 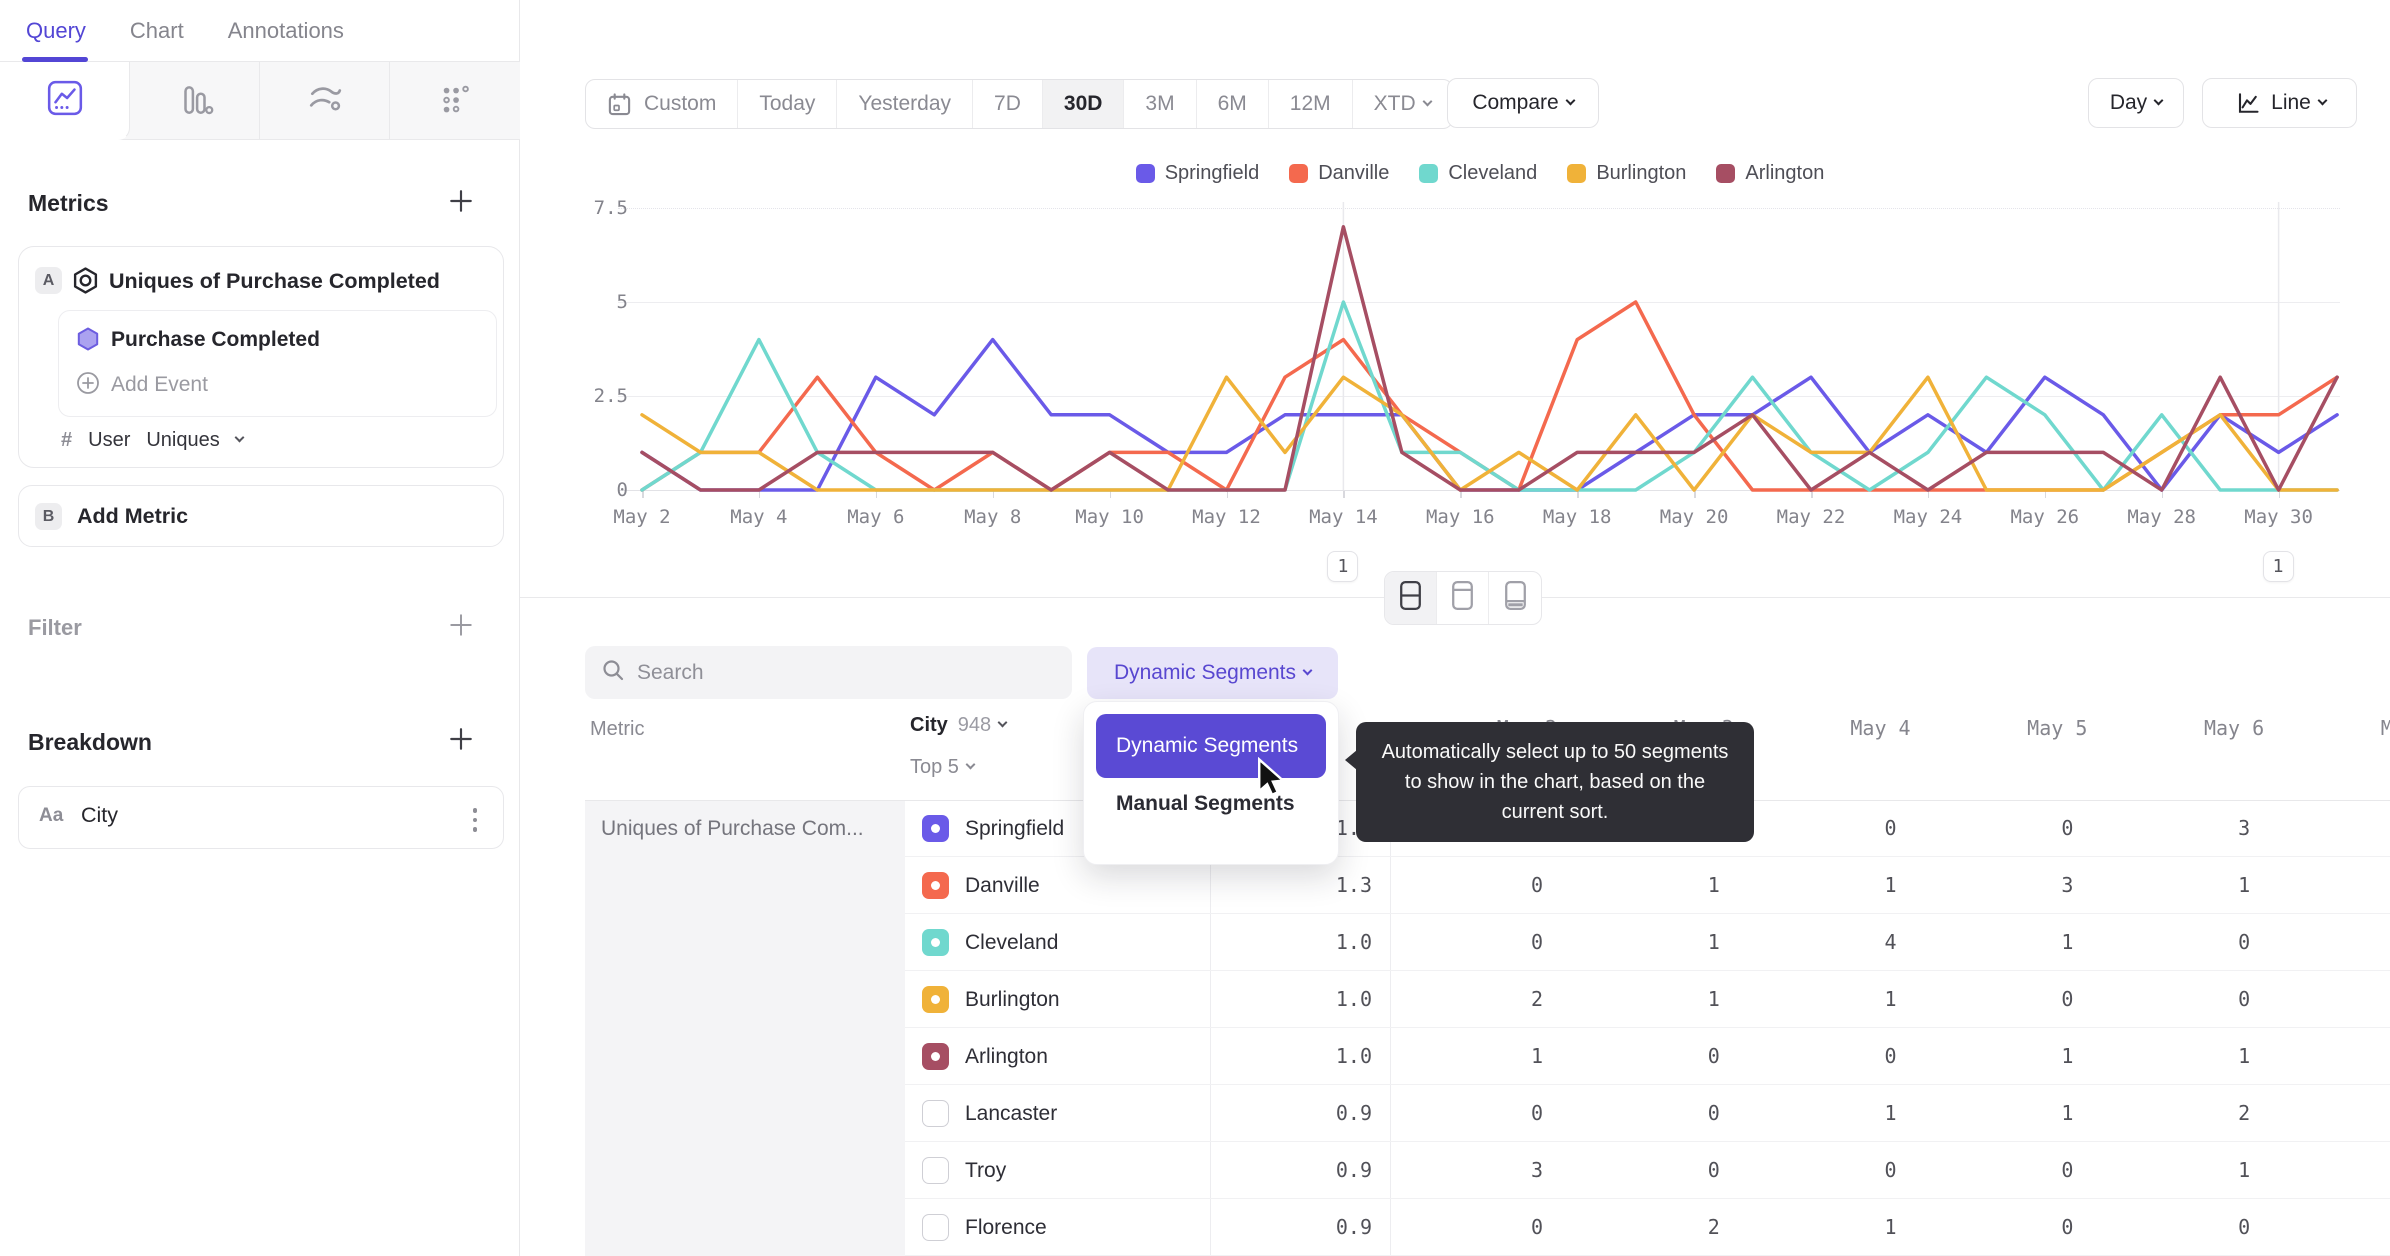 What do you see at coordinates (943, 767) in the screenshot?
I see `top-n-selector: Top 5` at bounding box center [943, 767].